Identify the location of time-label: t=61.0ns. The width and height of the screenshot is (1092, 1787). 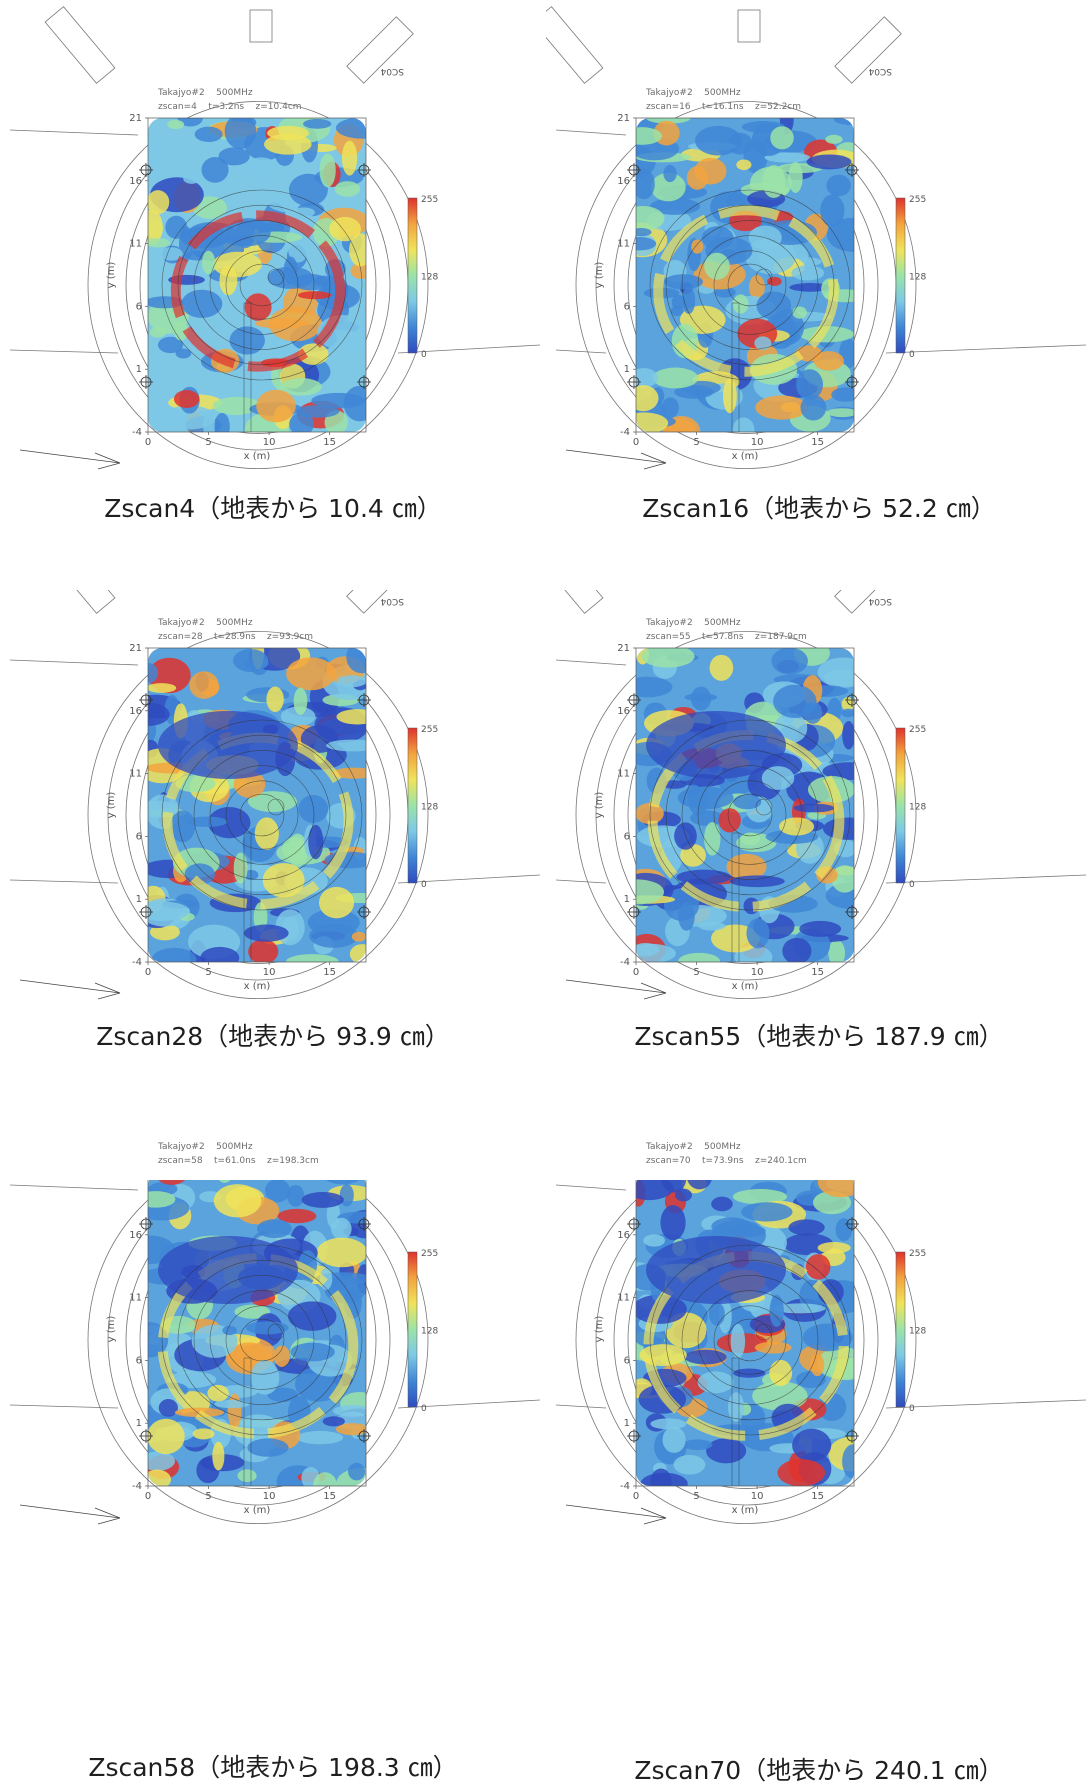
(235, 1161).